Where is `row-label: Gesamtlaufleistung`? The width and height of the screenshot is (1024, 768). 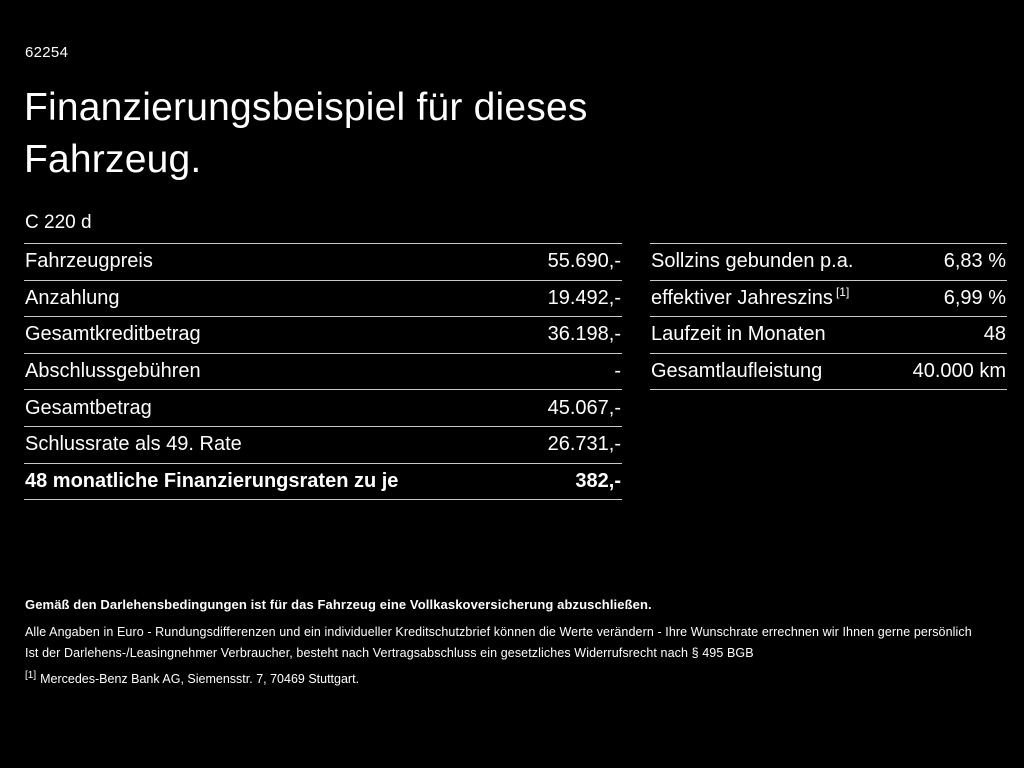 row-label: Gesamtlaufleistung is located at coordinates (737, 371).